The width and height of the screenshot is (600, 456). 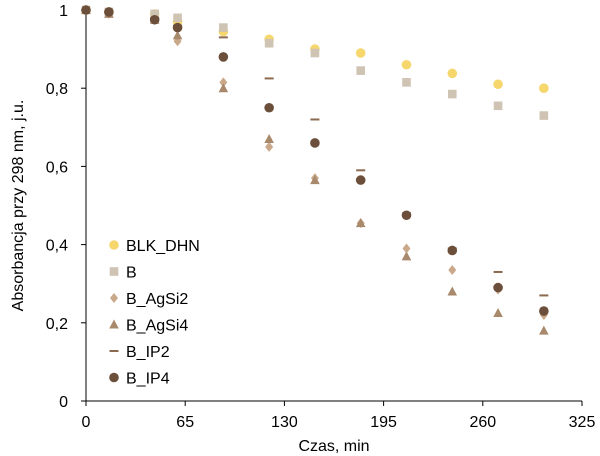 What do you see at coordinates (148, 379) in the screenshot?
I see `legend-label: B_IP4` at bounding box center [148, 379].